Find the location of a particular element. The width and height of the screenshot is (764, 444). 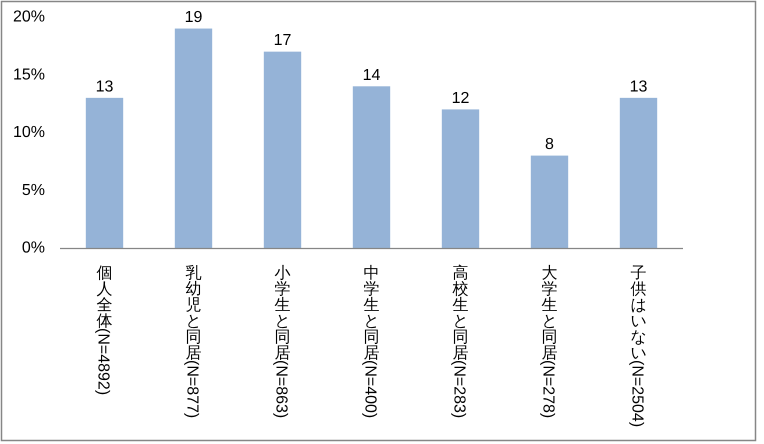

data-label: 17 is located at coordinates (283, 41).